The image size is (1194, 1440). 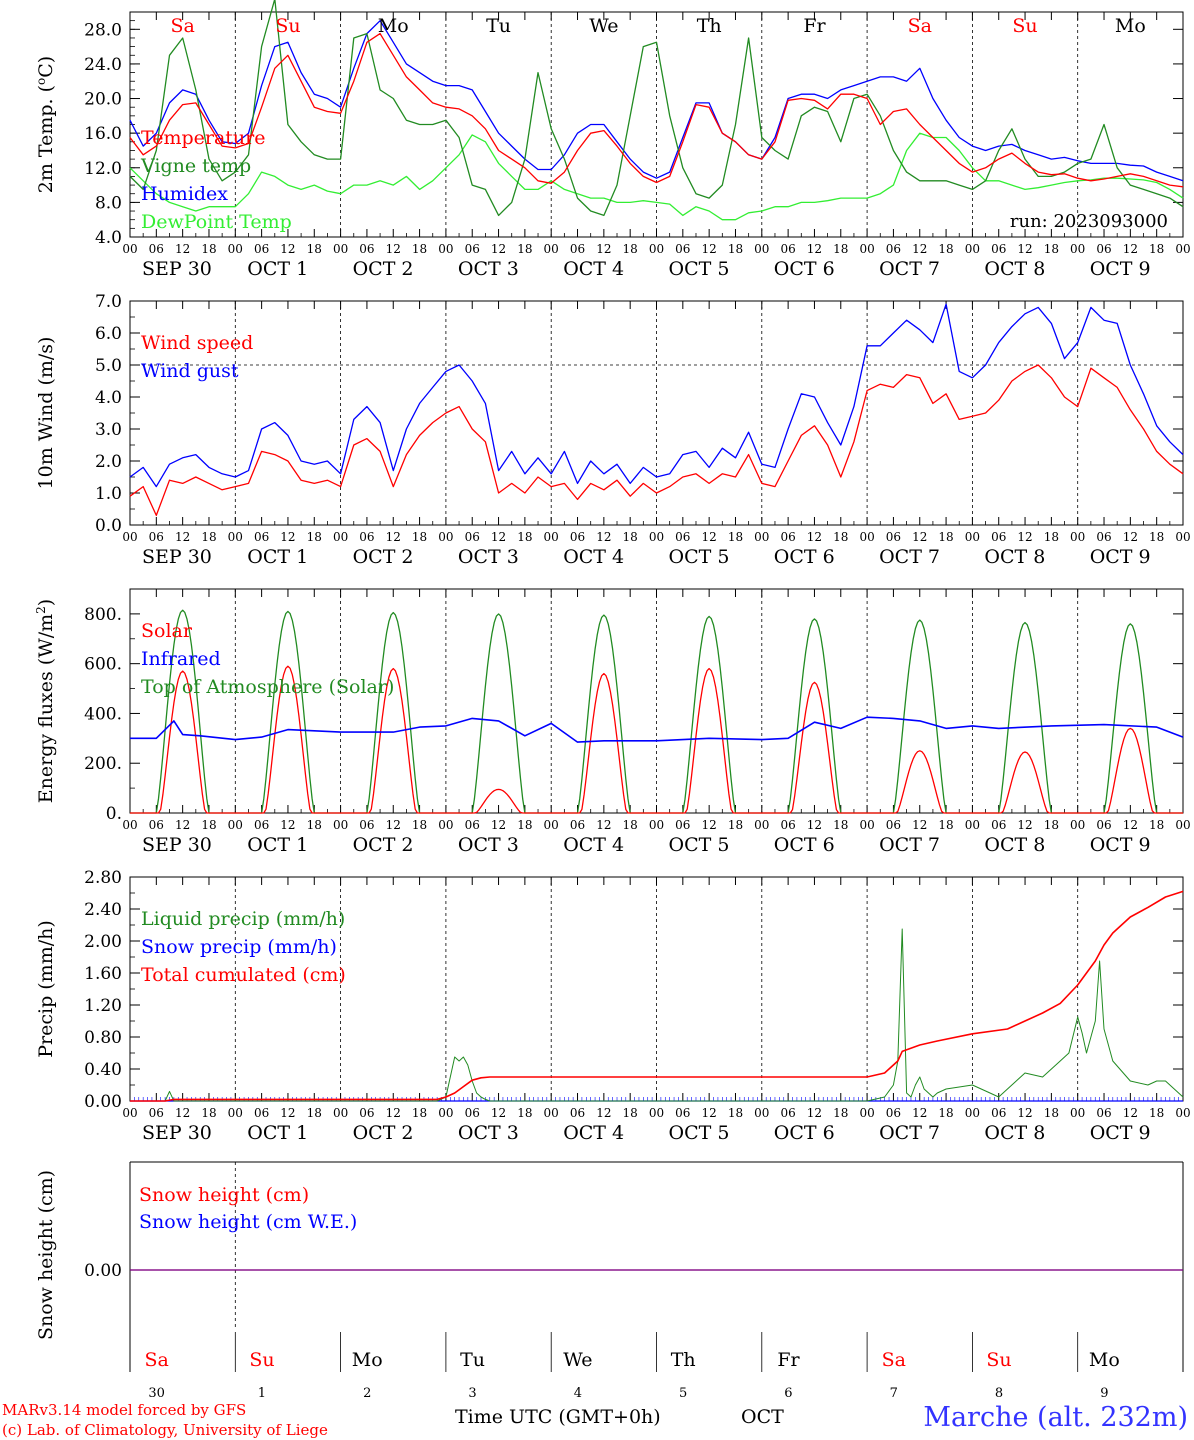 I want to click on legend-entry: Top of Atmosphere (Solar), so click(x=267, y=687).